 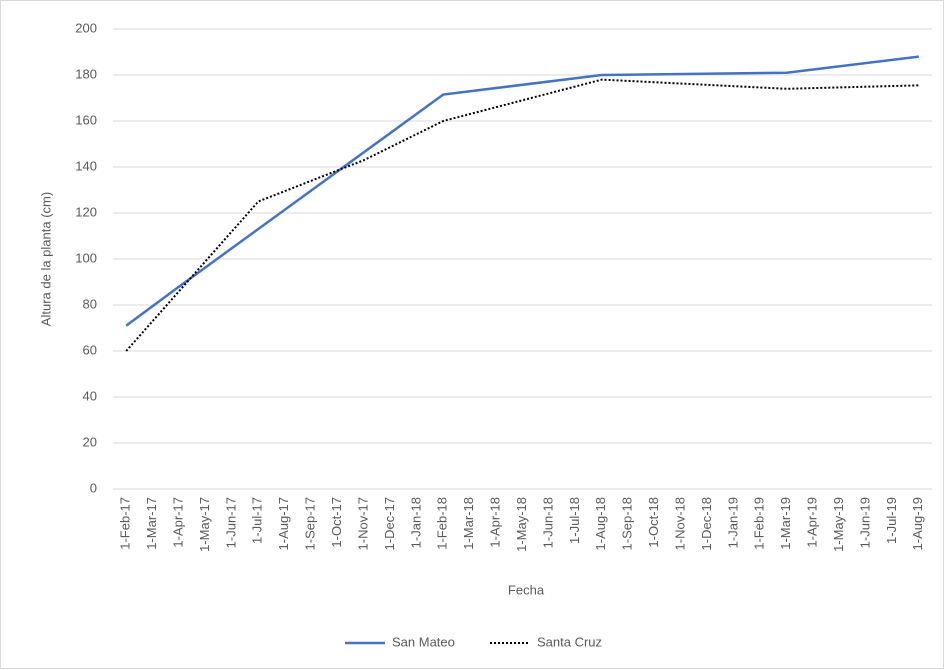 What do you see at coordinates (415, 522) in the screenshot?
I see `x-tick-label: 1-Jan-18` at bounding box center [415, 522].